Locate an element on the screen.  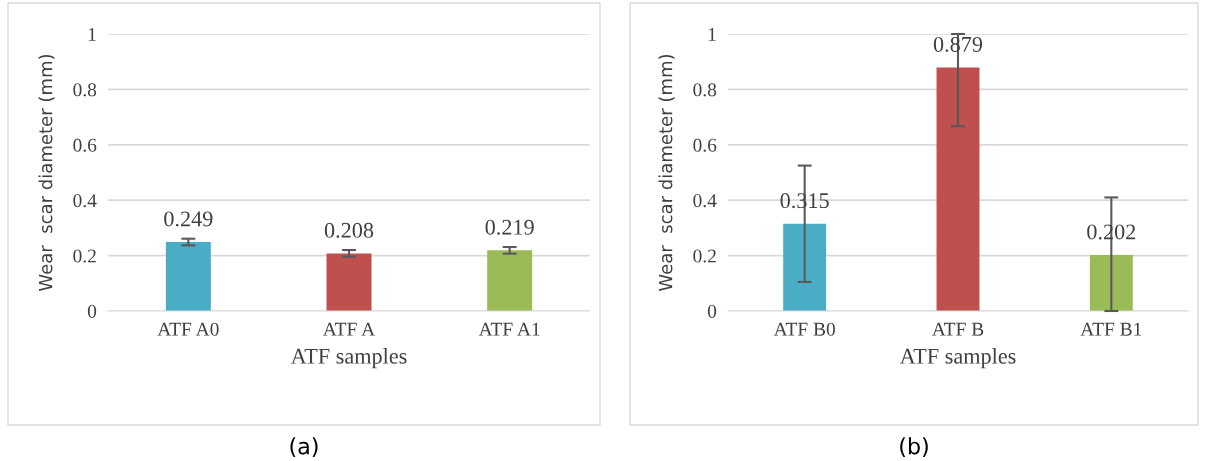
text: (b) is located at coordinates (914, 447).